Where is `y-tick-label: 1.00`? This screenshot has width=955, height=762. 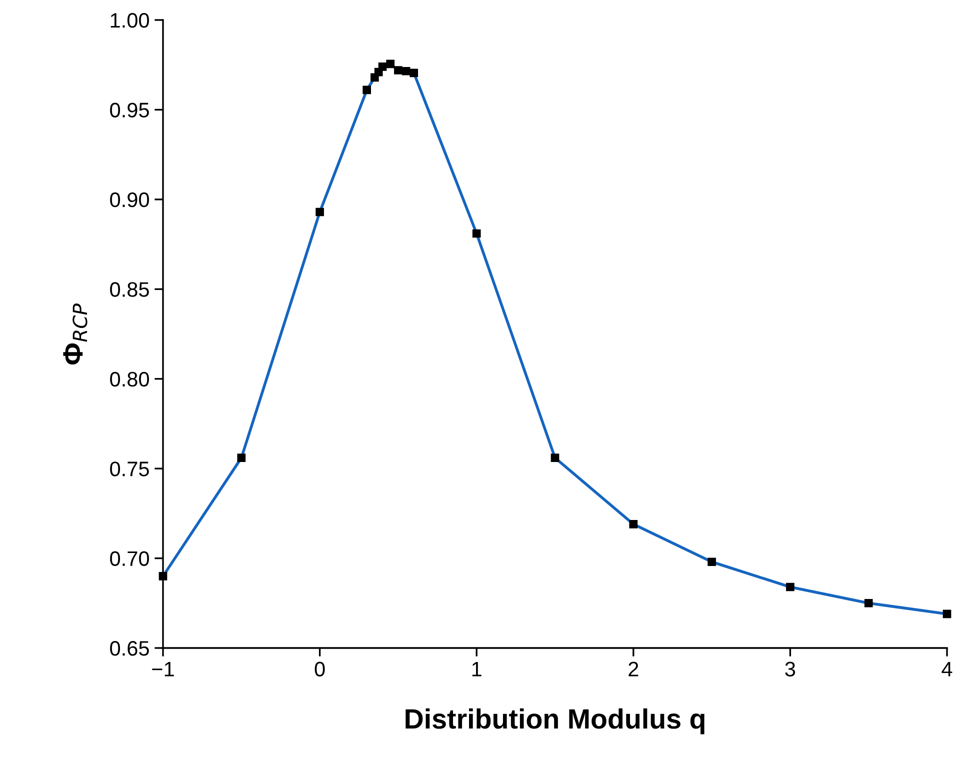 y-tick-label: 1.00 is located at coordinates (129, 20).